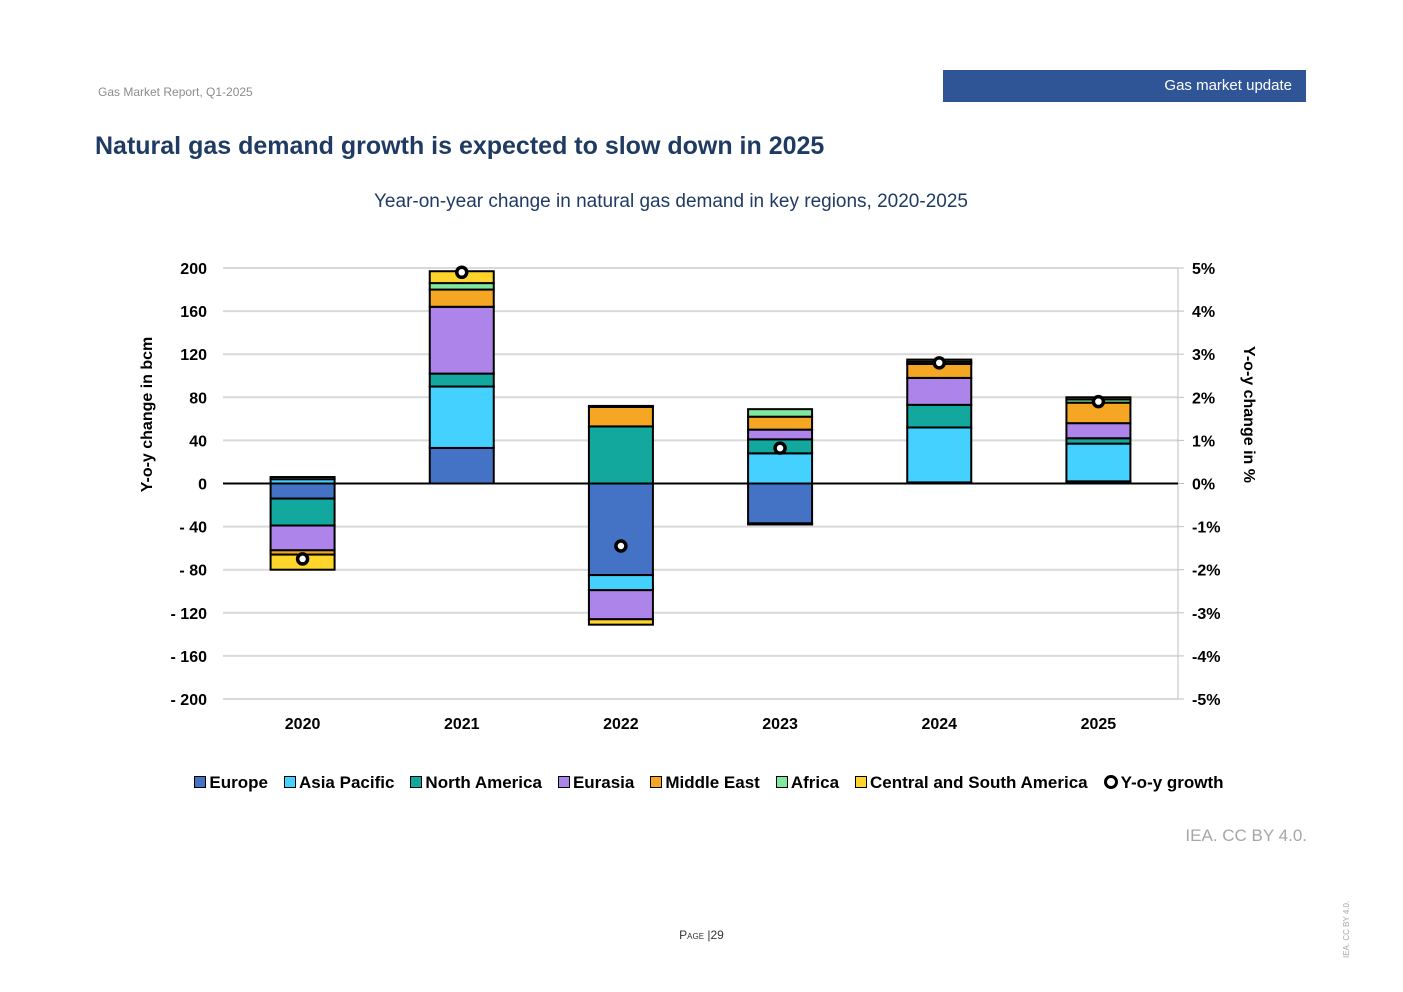 This screenshot has height=992, width=1403. Describe the element at coordinates (1099, 724) in the screenshot. I see `x-tick-label: 2025` at that location.